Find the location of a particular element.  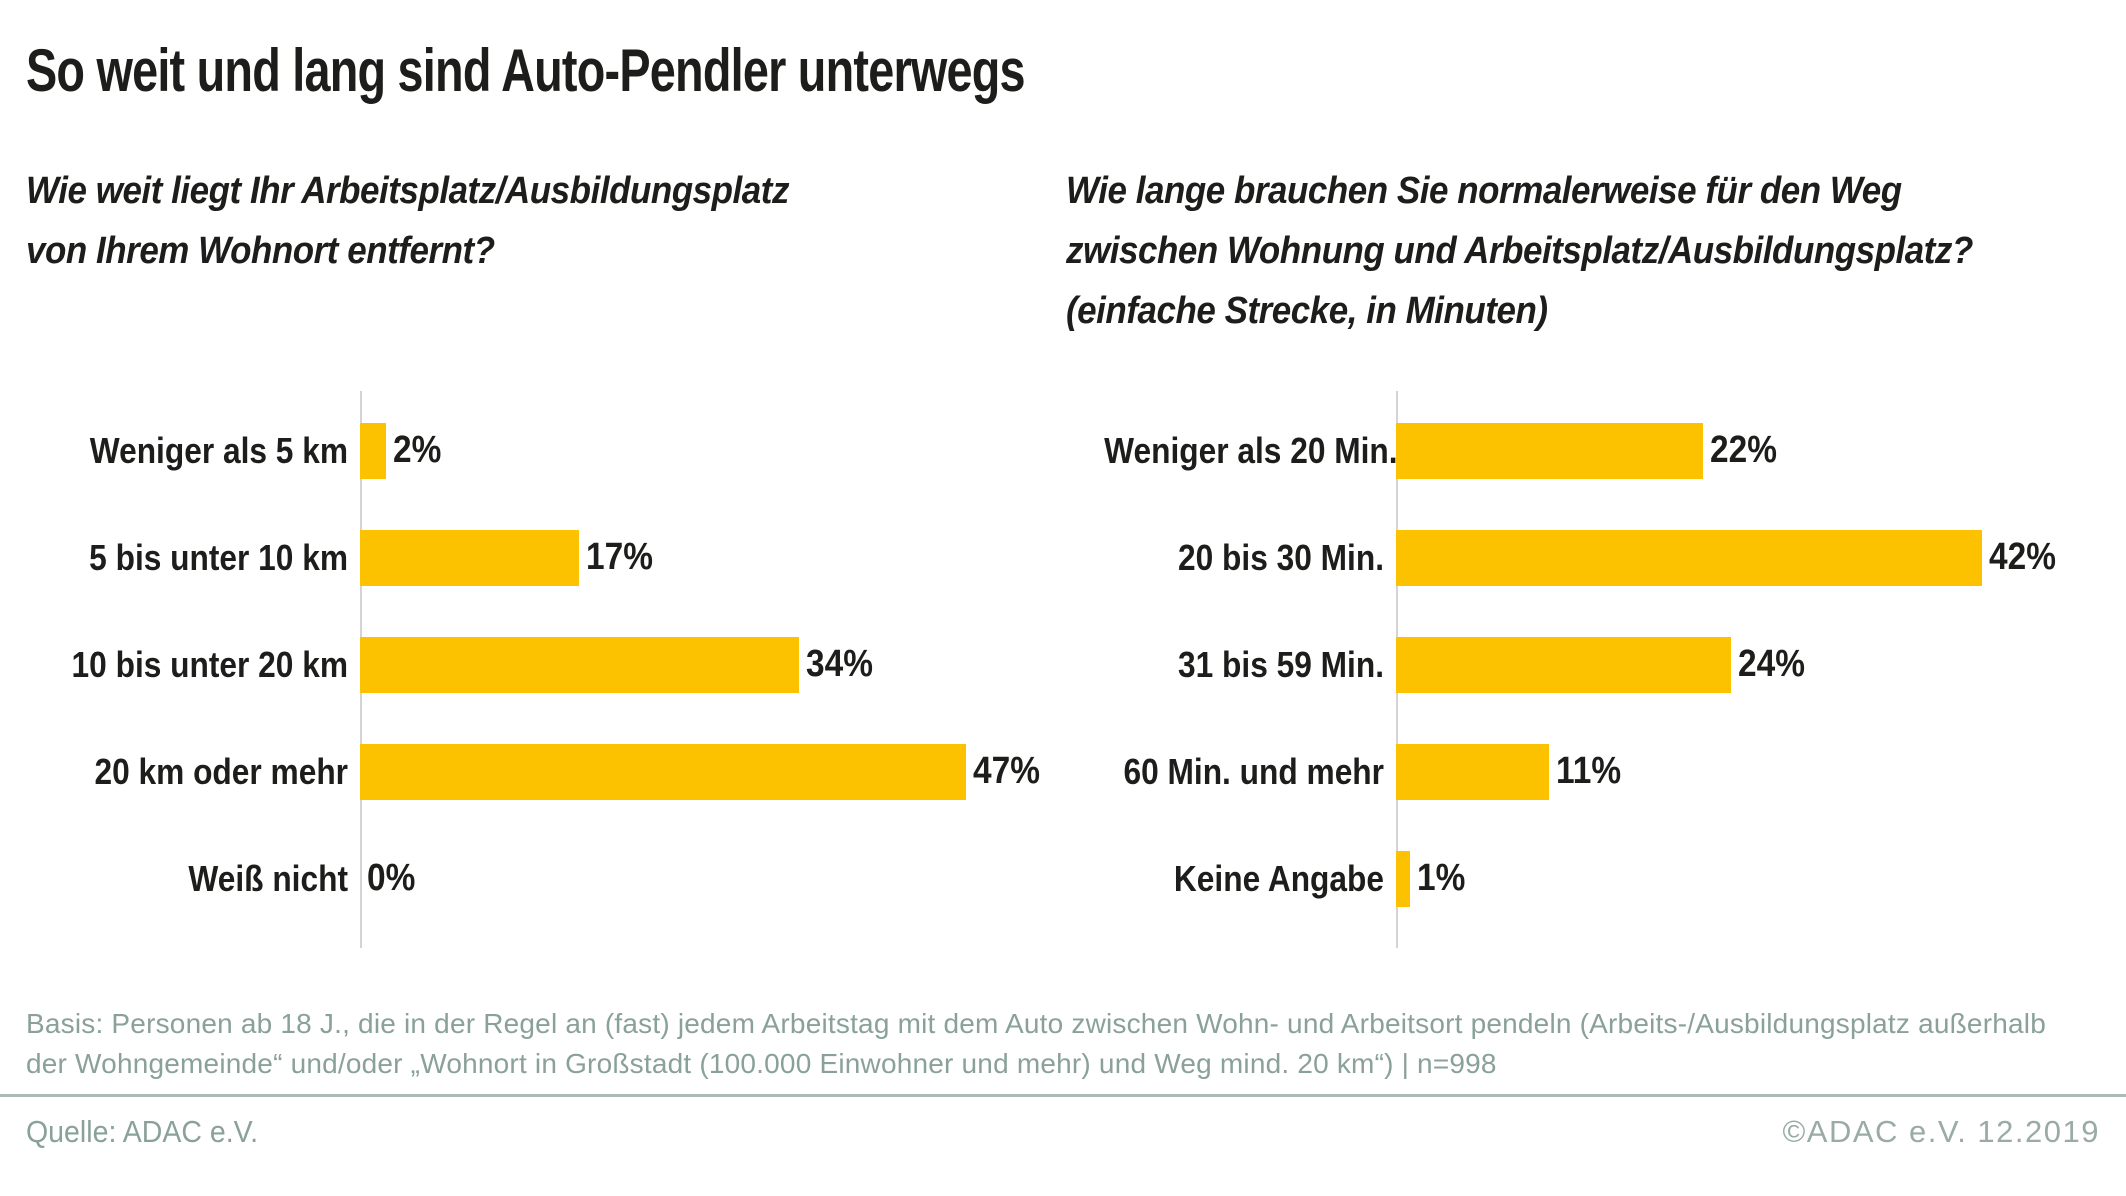

bar-track: 22% is located at coordinates (1751, 450).